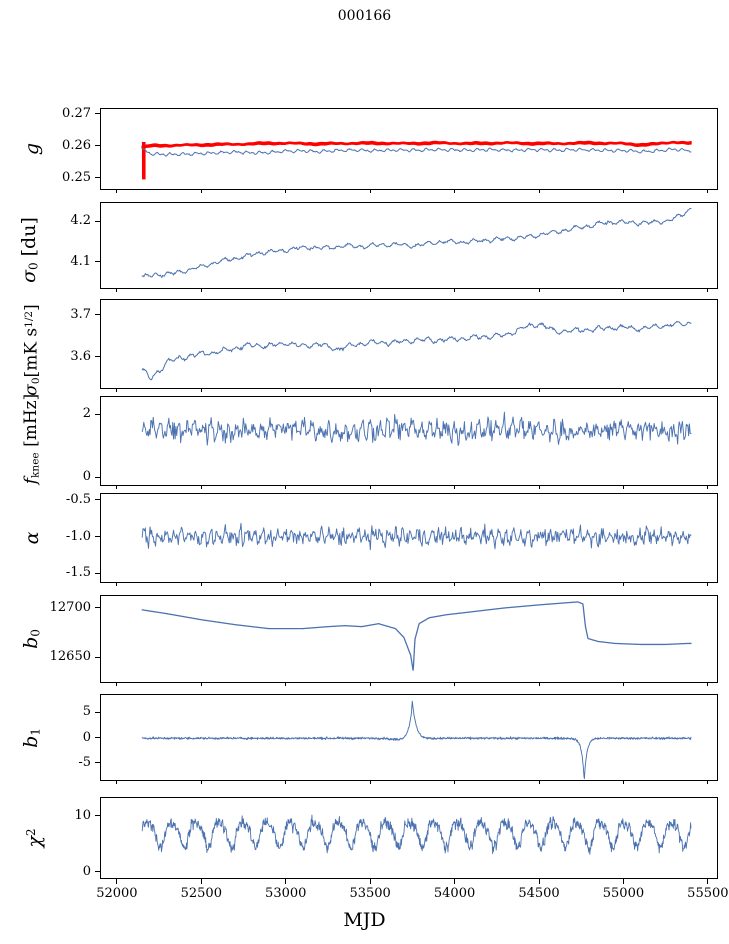 This screenshot has width=729, height=944. What do you see at coordinates (370, 893) in the screenshot?
I see `x-tick-label: 53500` at bounding box center [370, 893].